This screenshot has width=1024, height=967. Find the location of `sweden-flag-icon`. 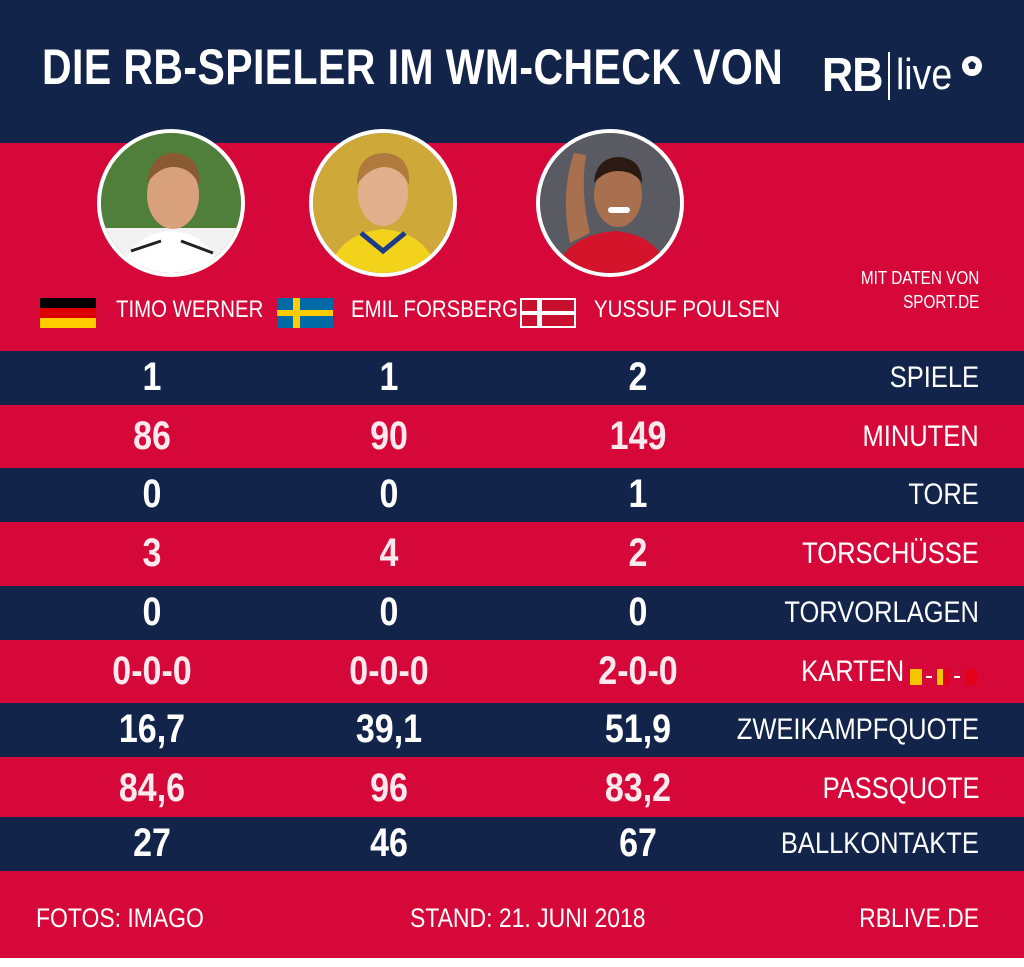

sweden-flag-icon is located at coordinates (305, 313).